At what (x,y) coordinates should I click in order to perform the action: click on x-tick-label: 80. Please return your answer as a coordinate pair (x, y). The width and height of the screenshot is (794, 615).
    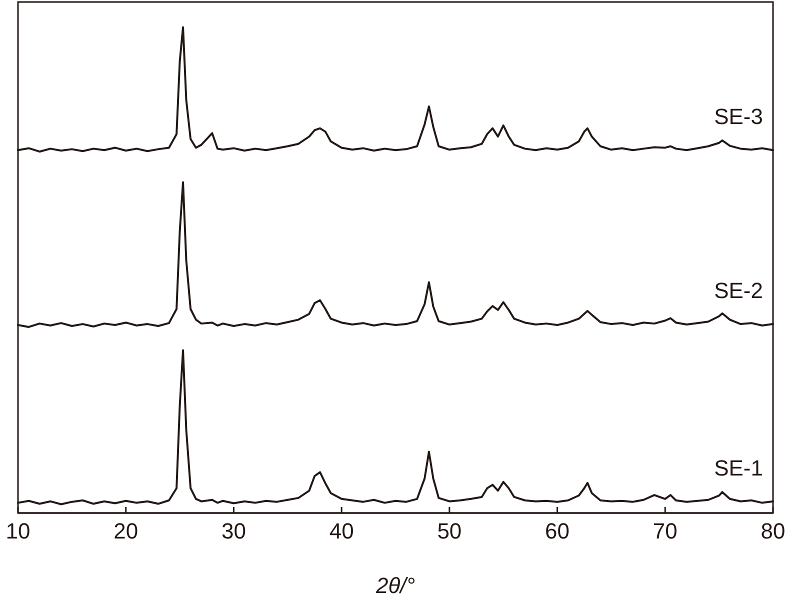
    Looking at the image, I should click on (773, 531).